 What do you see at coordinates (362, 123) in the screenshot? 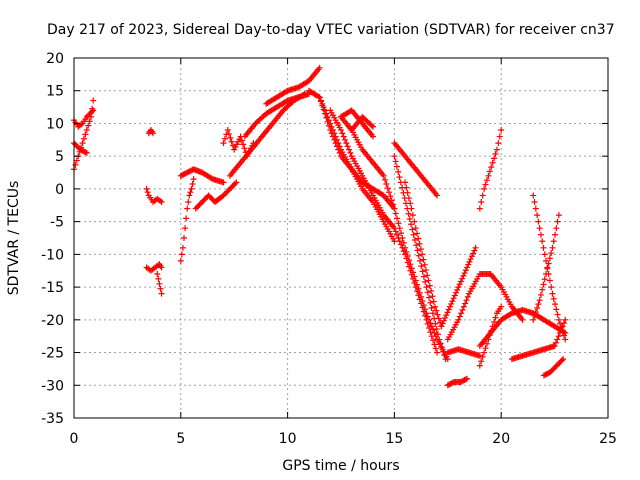
I see `series-arc20` at bounding box center [362, 123].